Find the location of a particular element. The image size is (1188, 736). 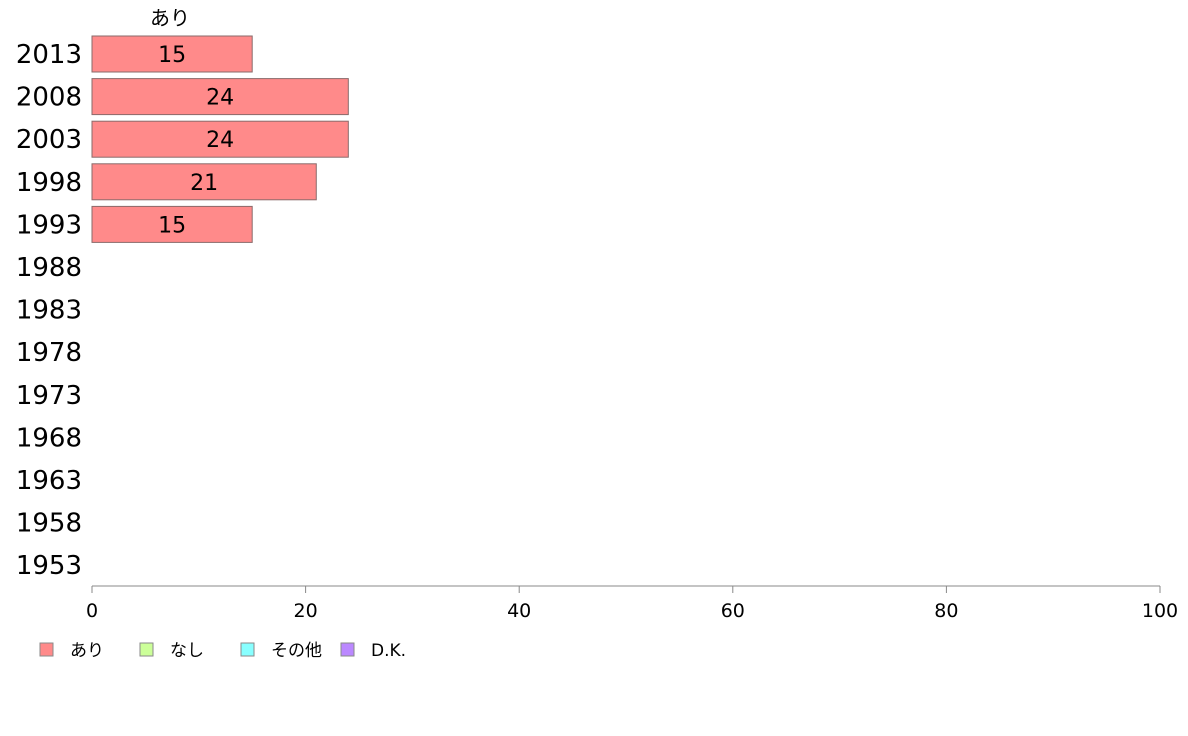

bar-value-label-1998-series-0: 21 is located at coordinates (204, 183).